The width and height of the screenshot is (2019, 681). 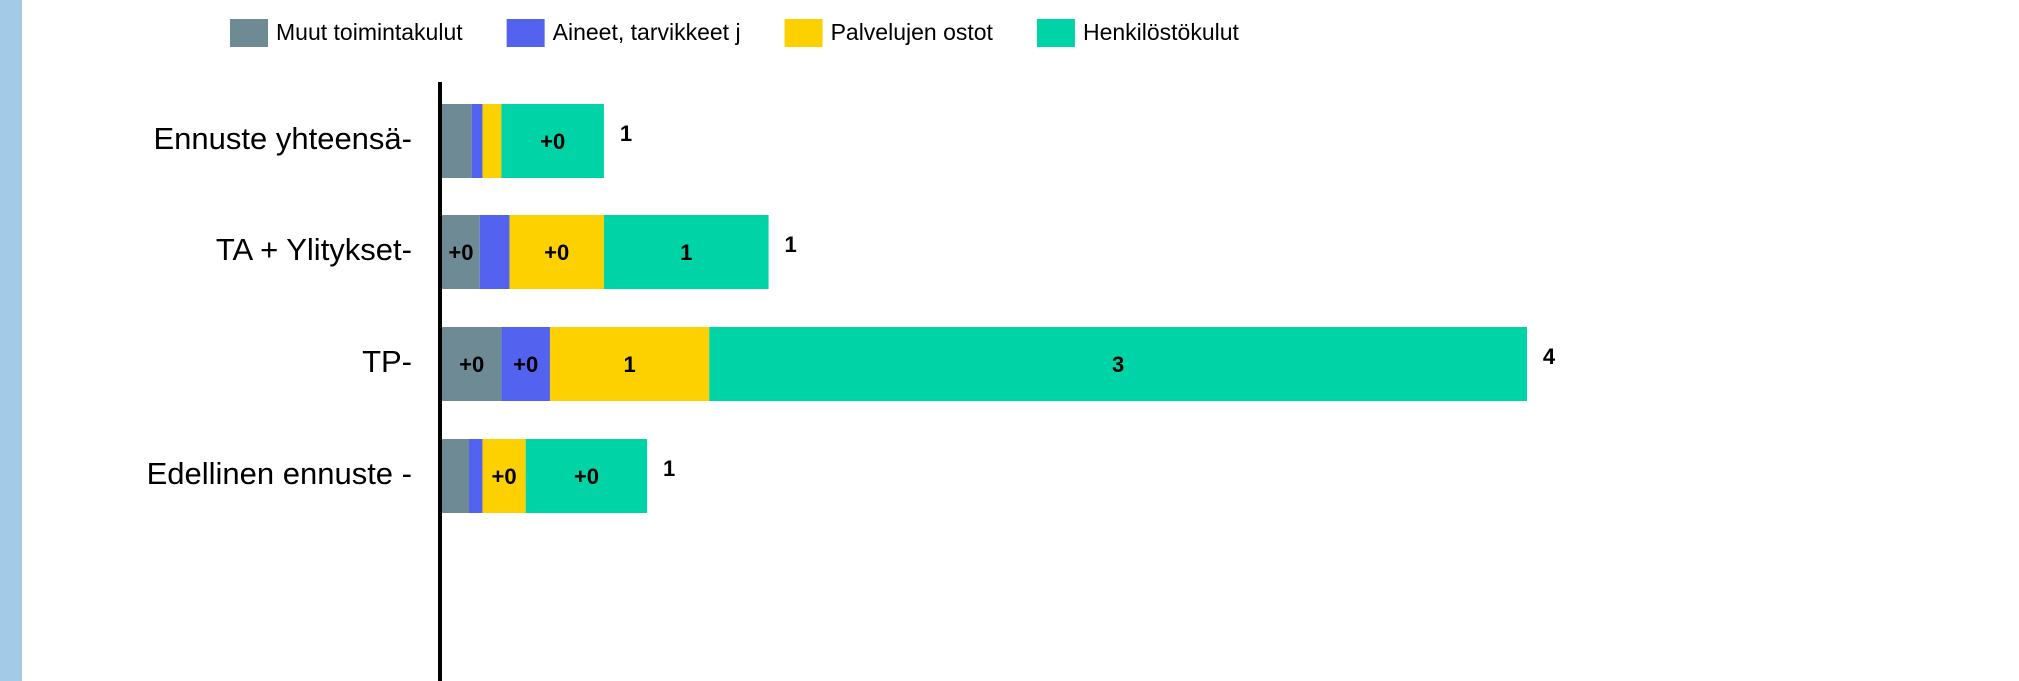 I want to click on legend-label: Aineet, tarvikkeet j, so click(x=647, y=32).